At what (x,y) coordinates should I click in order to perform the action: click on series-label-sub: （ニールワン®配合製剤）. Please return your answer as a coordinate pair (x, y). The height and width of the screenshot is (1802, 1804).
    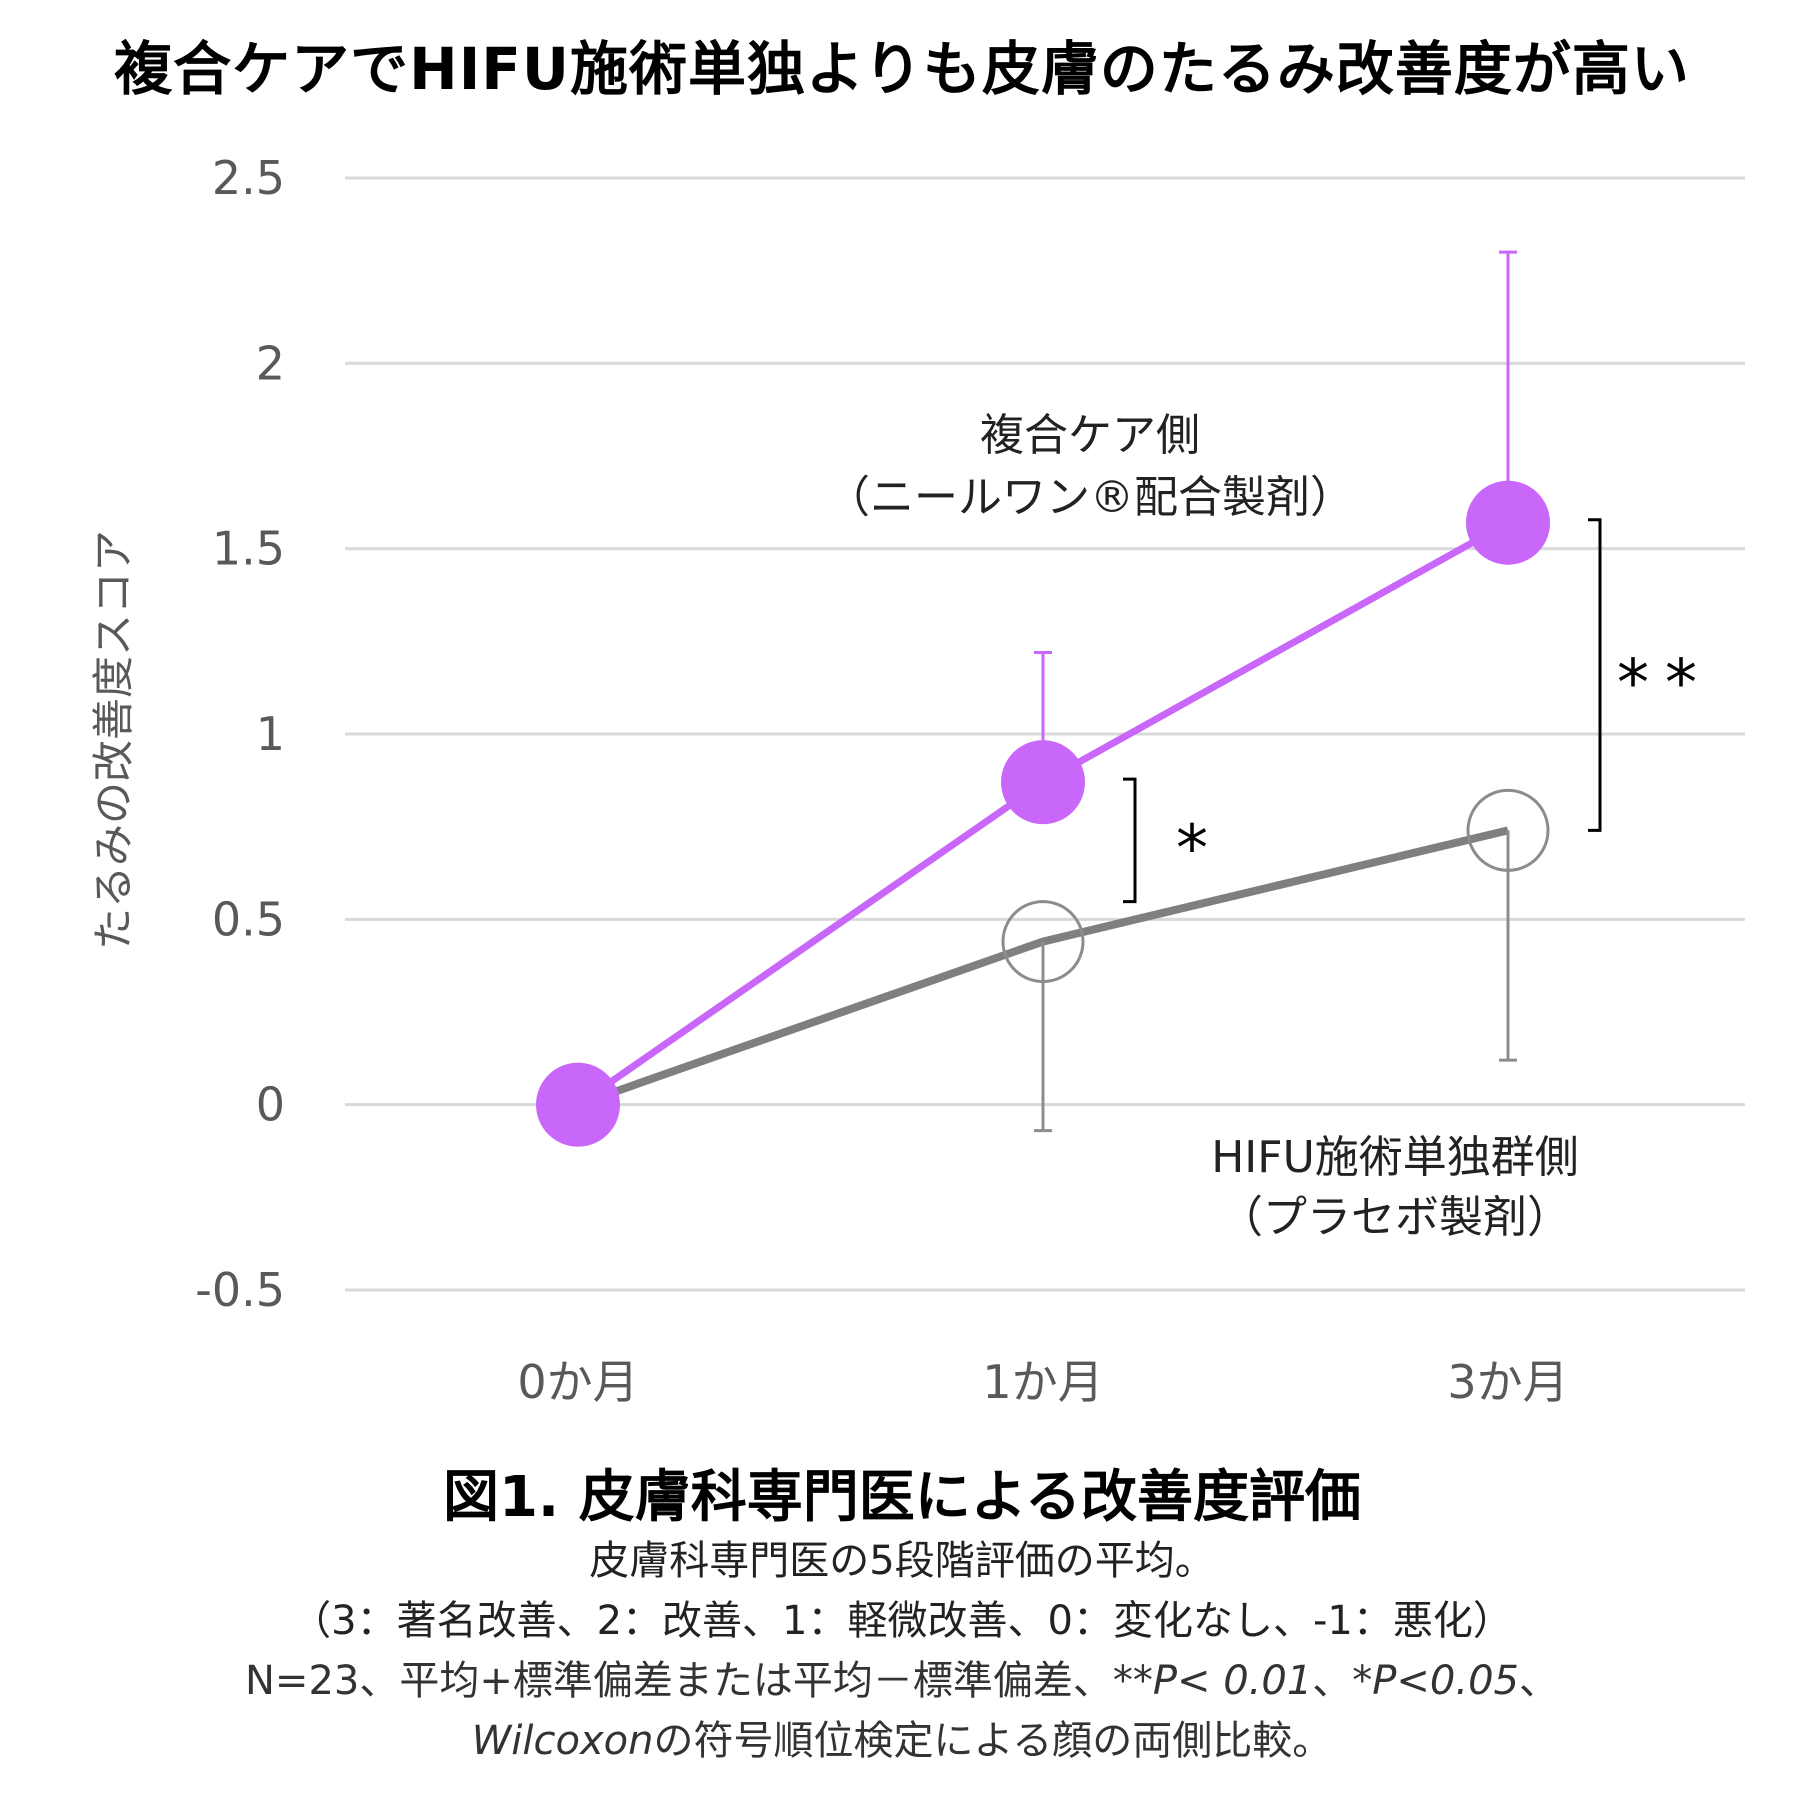
    Looking at the image, I should click on (1090, 497).